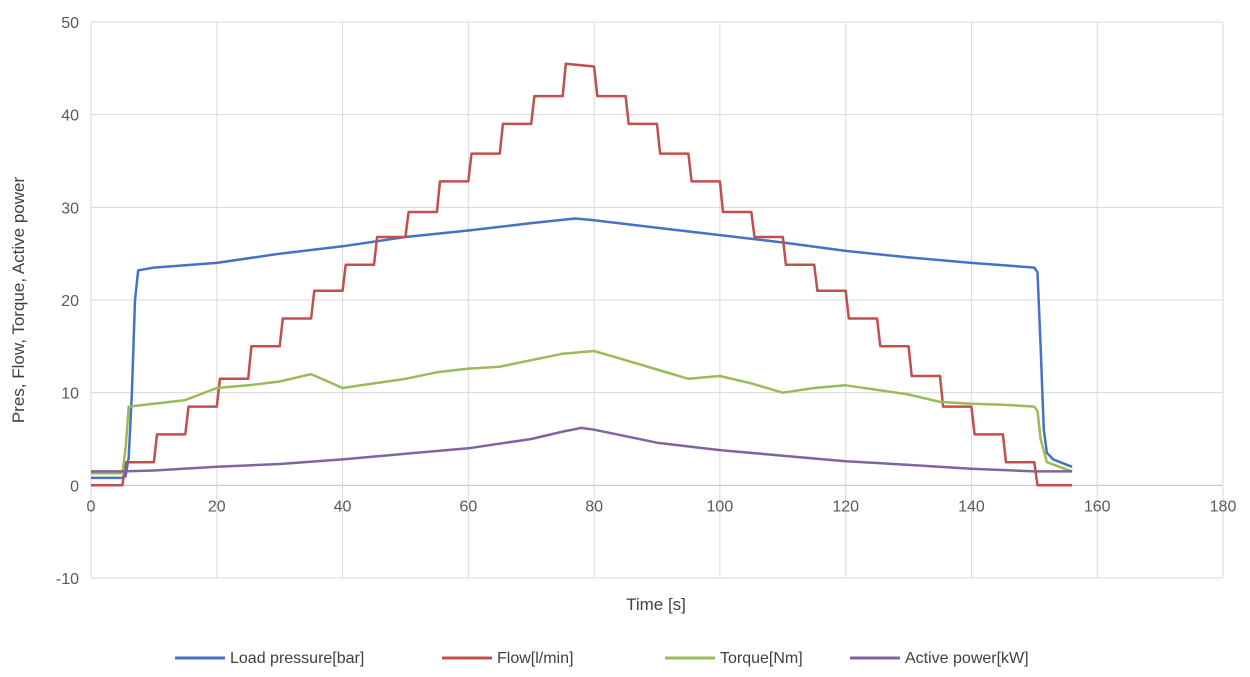 The height and width of the screenshot is (677, 1250). I want to click on legend-label-0: Load pressure[bar], so click(297, 658).